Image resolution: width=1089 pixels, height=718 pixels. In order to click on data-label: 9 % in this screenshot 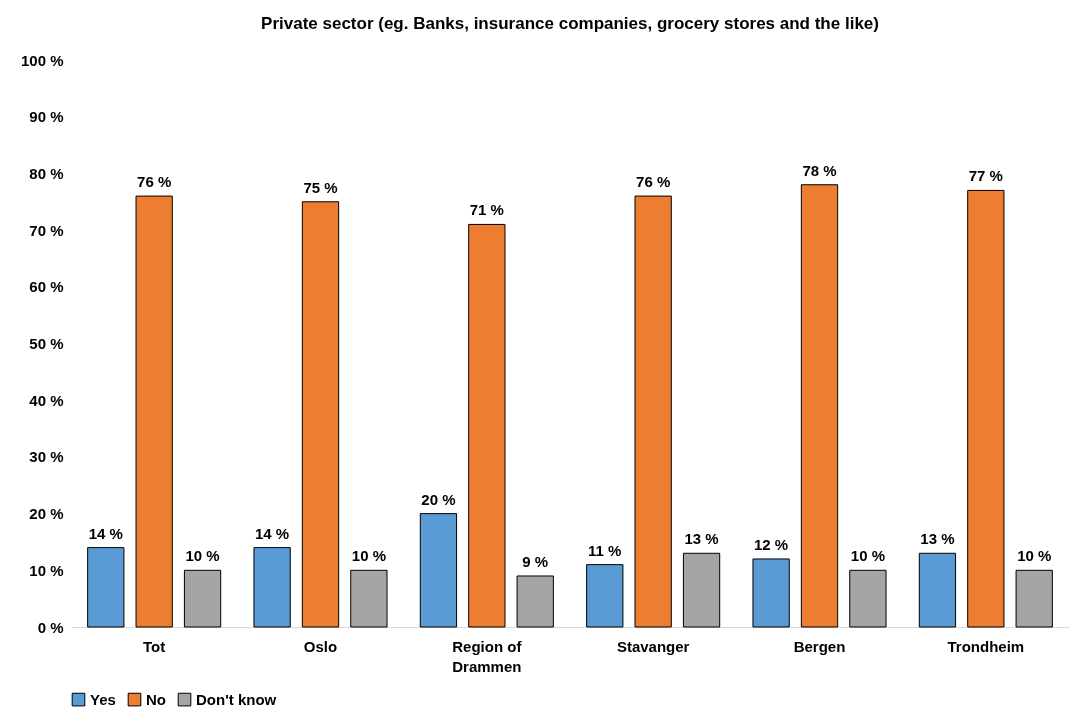, I will do `click(535, 561)`.